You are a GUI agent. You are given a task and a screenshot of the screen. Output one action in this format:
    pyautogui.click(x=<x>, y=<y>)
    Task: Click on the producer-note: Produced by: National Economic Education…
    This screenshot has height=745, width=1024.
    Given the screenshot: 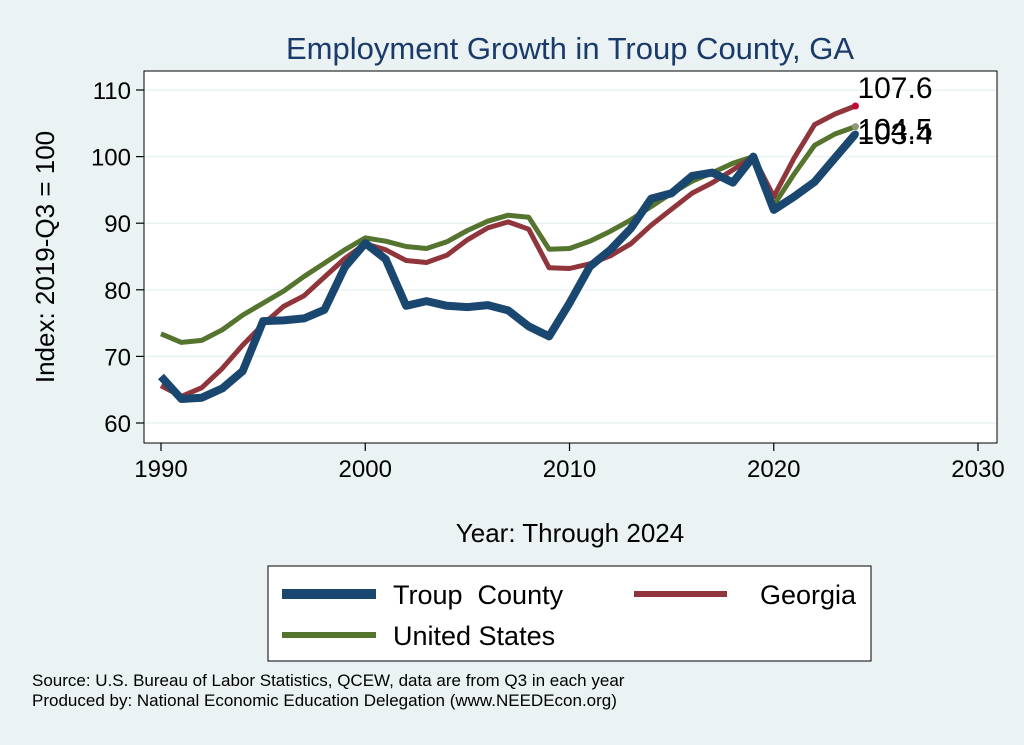 What is the action you would take?
    pyautogui.click(x=324, y=700)
    